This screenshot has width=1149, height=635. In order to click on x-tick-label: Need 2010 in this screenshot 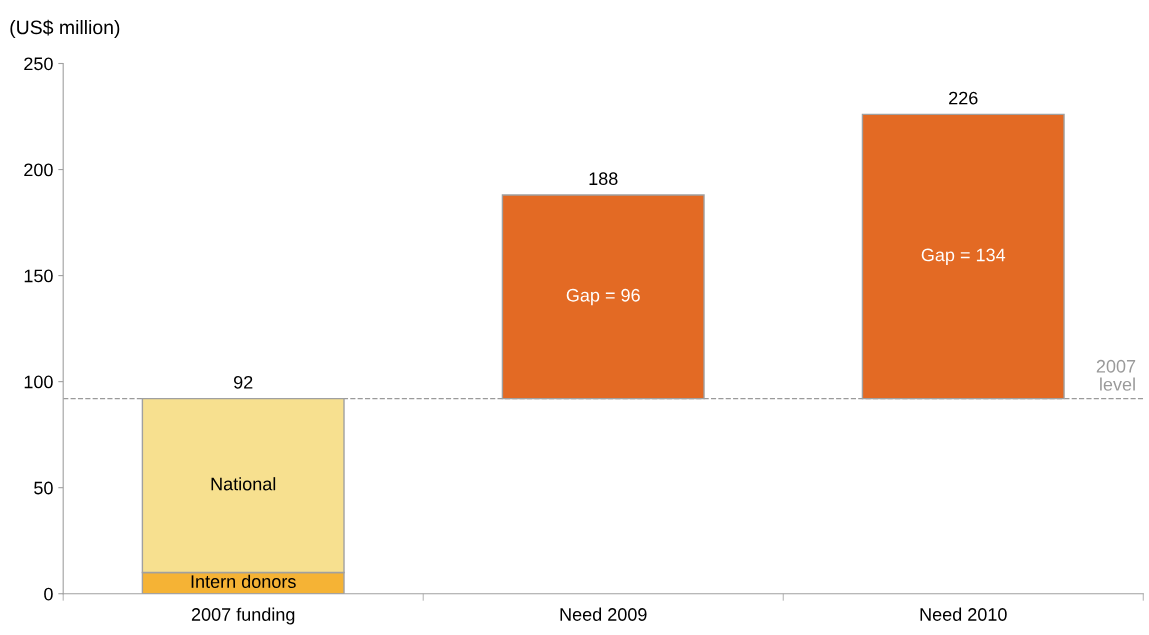, I will do `click(963, 614)`.